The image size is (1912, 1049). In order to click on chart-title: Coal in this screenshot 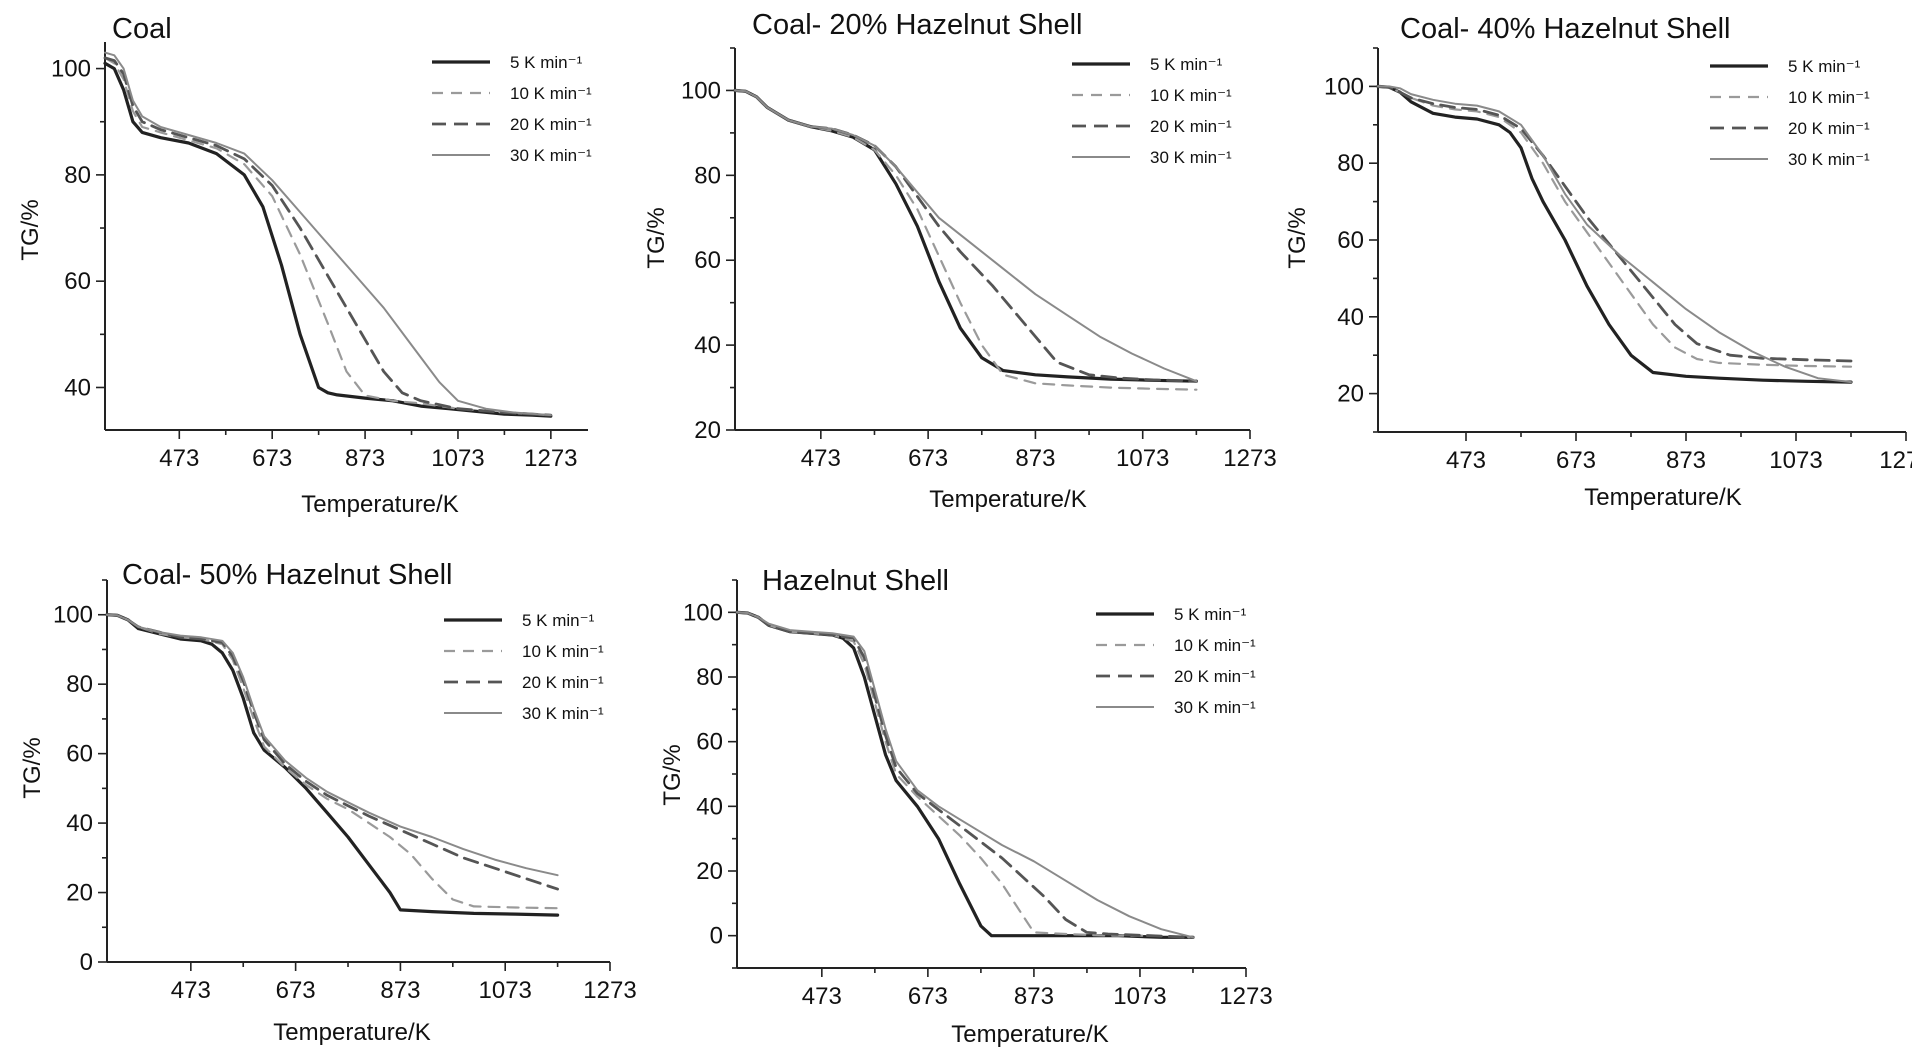, I will do `click(142, 29)`.